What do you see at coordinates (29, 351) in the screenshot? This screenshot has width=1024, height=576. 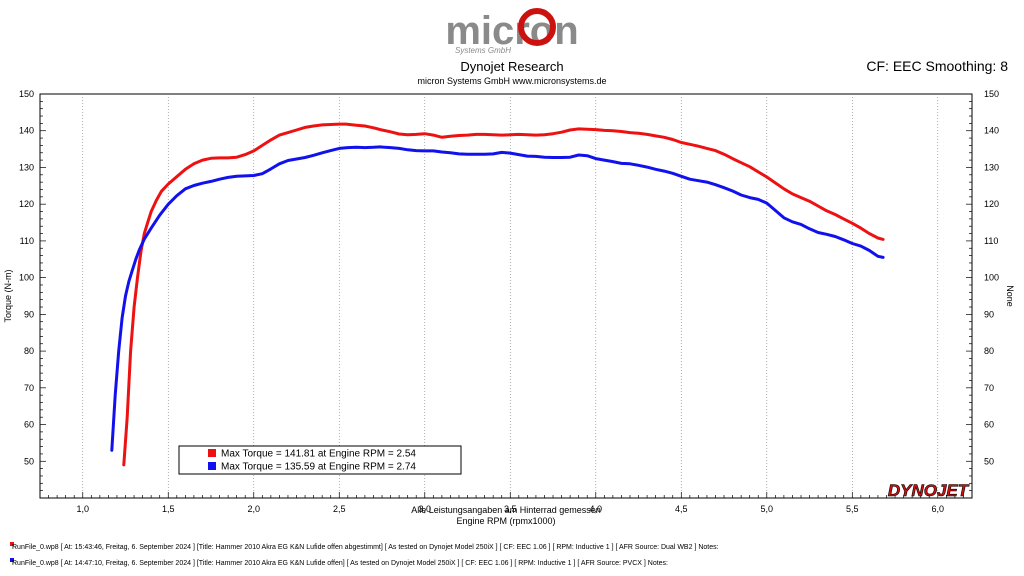 I see `y-tick-label-left-3: 80` at bounding box center [29, 351].